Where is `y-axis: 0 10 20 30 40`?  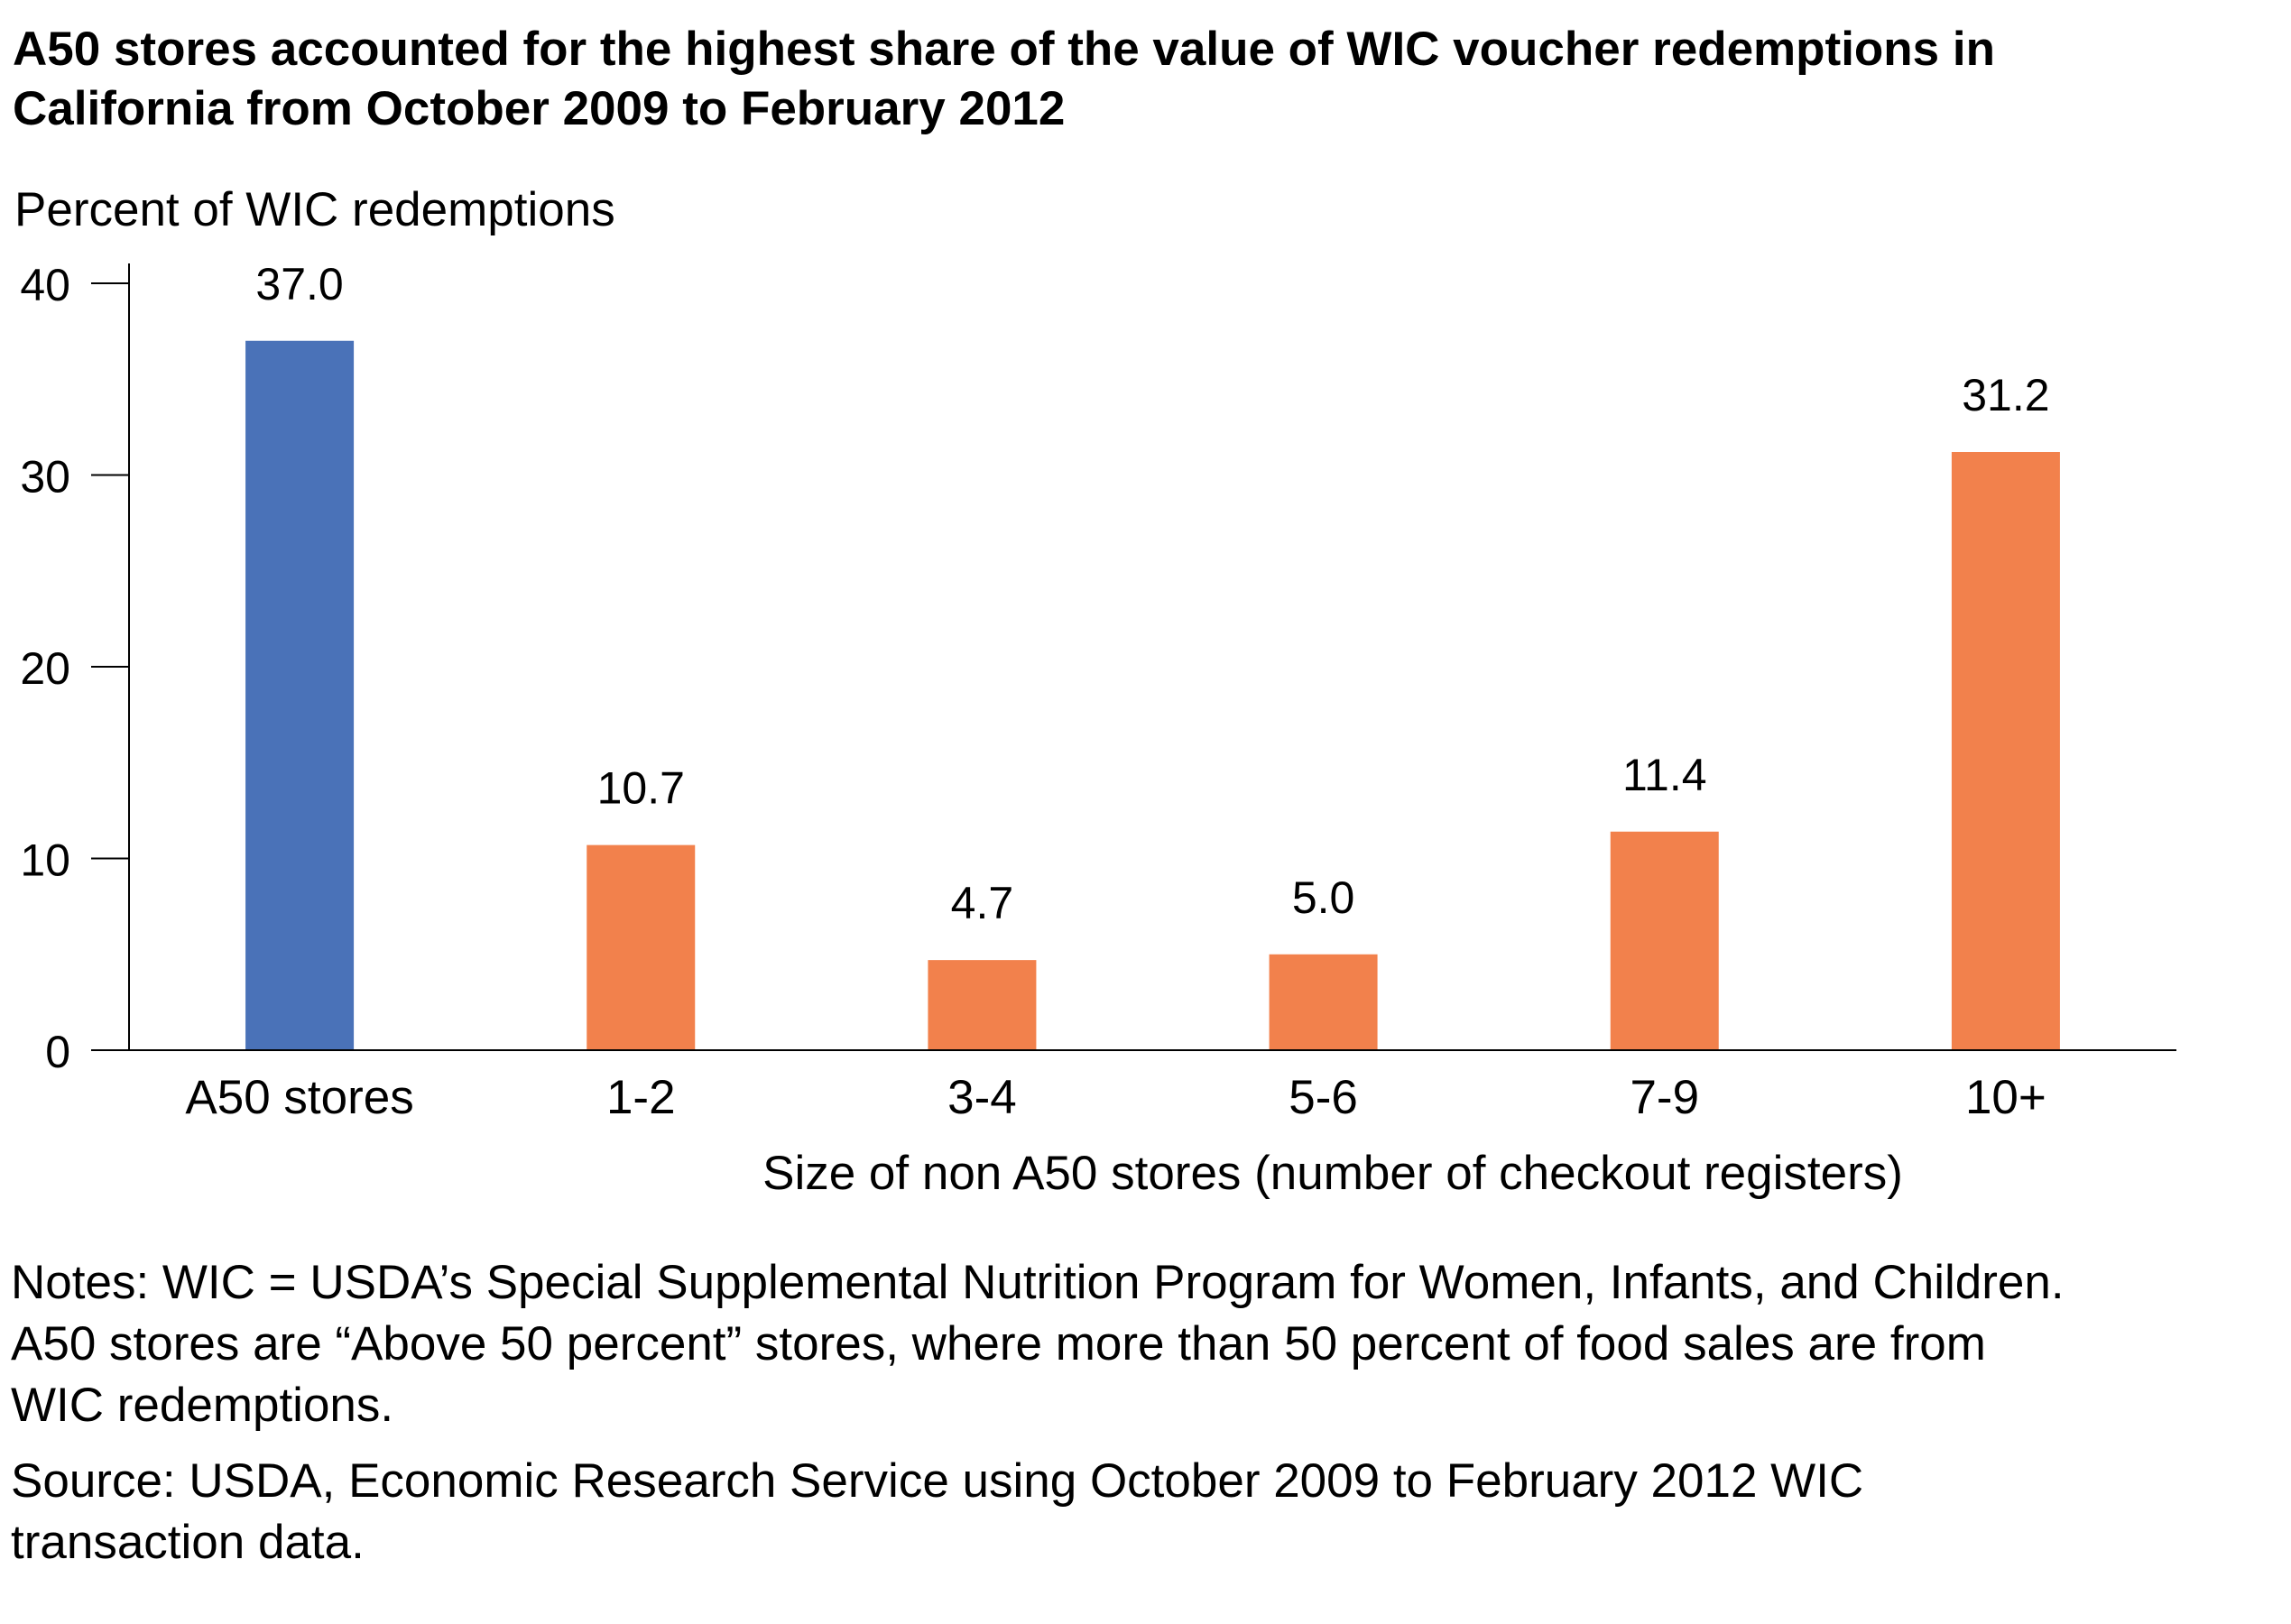 y-axis: 0 10 20 30 40 is located at coordinates (75, 669).